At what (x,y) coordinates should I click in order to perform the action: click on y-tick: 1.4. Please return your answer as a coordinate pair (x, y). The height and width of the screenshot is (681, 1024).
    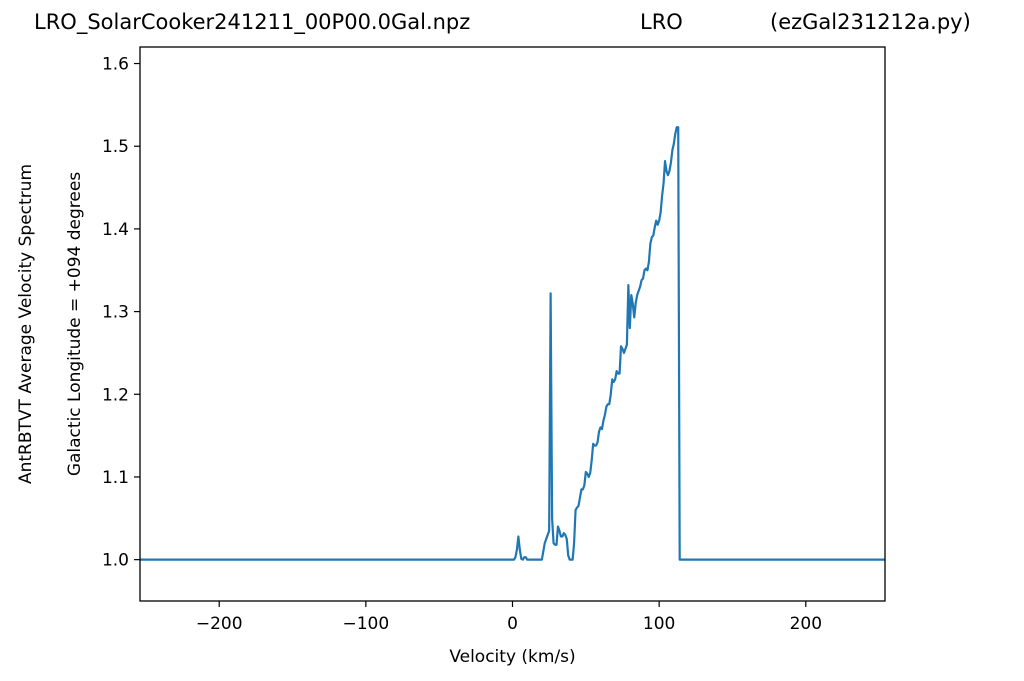
    Looking at the image, I should click on (121, 230).